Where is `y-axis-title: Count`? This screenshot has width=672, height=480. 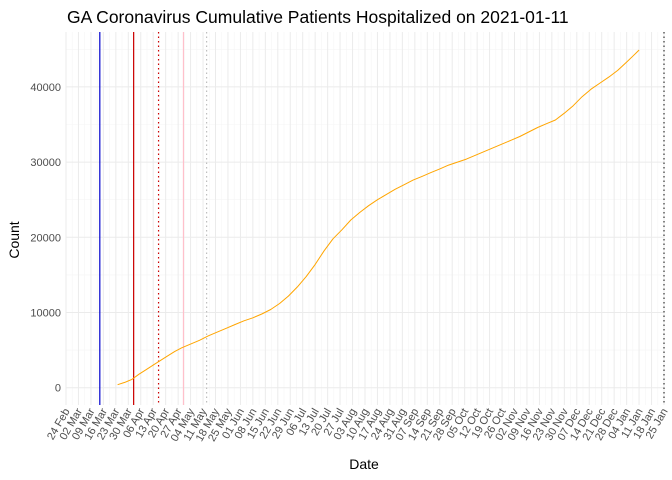 y-axis-title: Count is located at coordinates (14, 239).